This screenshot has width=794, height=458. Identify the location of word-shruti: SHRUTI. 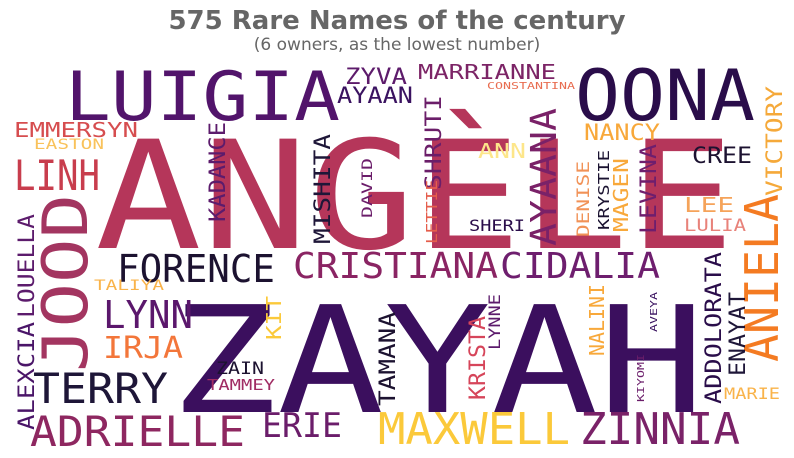
(434, 142).